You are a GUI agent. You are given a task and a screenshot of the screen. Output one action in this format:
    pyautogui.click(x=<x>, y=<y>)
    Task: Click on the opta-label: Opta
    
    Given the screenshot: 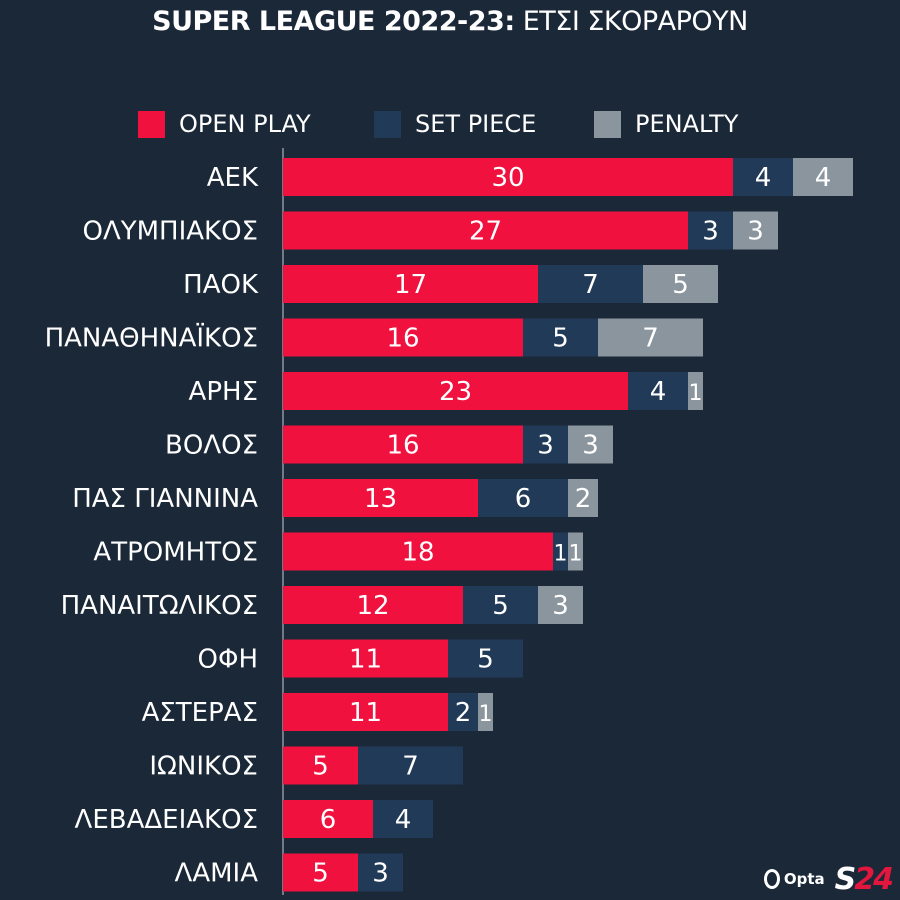 What is the action you would take?
    pyautogui.click(x=804, y=879)
    